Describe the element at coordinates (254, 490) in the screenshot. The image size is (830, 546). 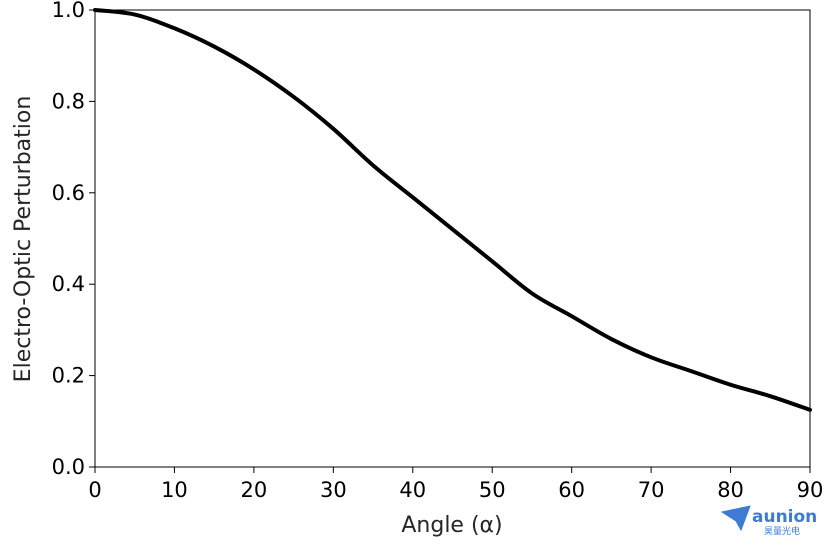
I see `x-tick-label: 20` at that location.